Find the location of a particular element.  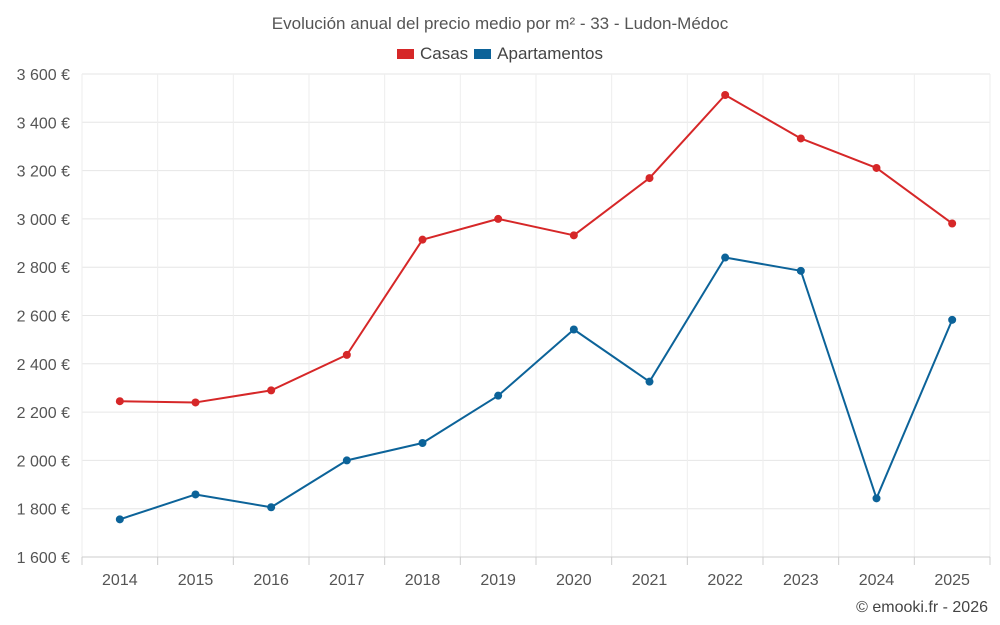

x-tick-label: 2022 is located at coordinates (725, 580).